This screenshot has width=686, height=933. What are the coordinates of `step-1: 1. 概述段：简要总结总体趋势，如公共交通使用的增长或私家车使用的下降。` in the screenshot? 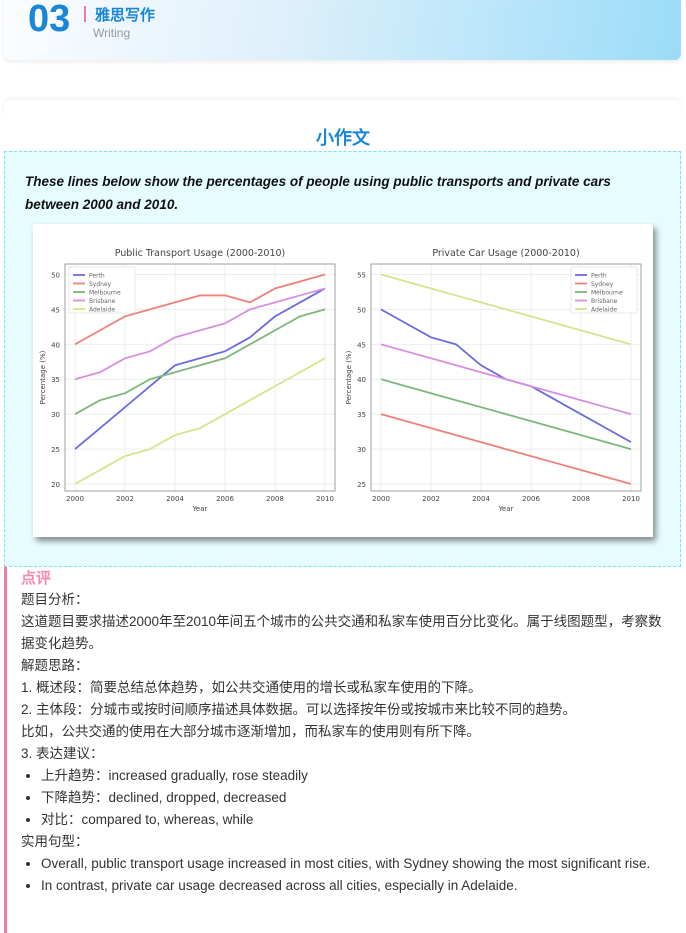 It's located at (251, 687).